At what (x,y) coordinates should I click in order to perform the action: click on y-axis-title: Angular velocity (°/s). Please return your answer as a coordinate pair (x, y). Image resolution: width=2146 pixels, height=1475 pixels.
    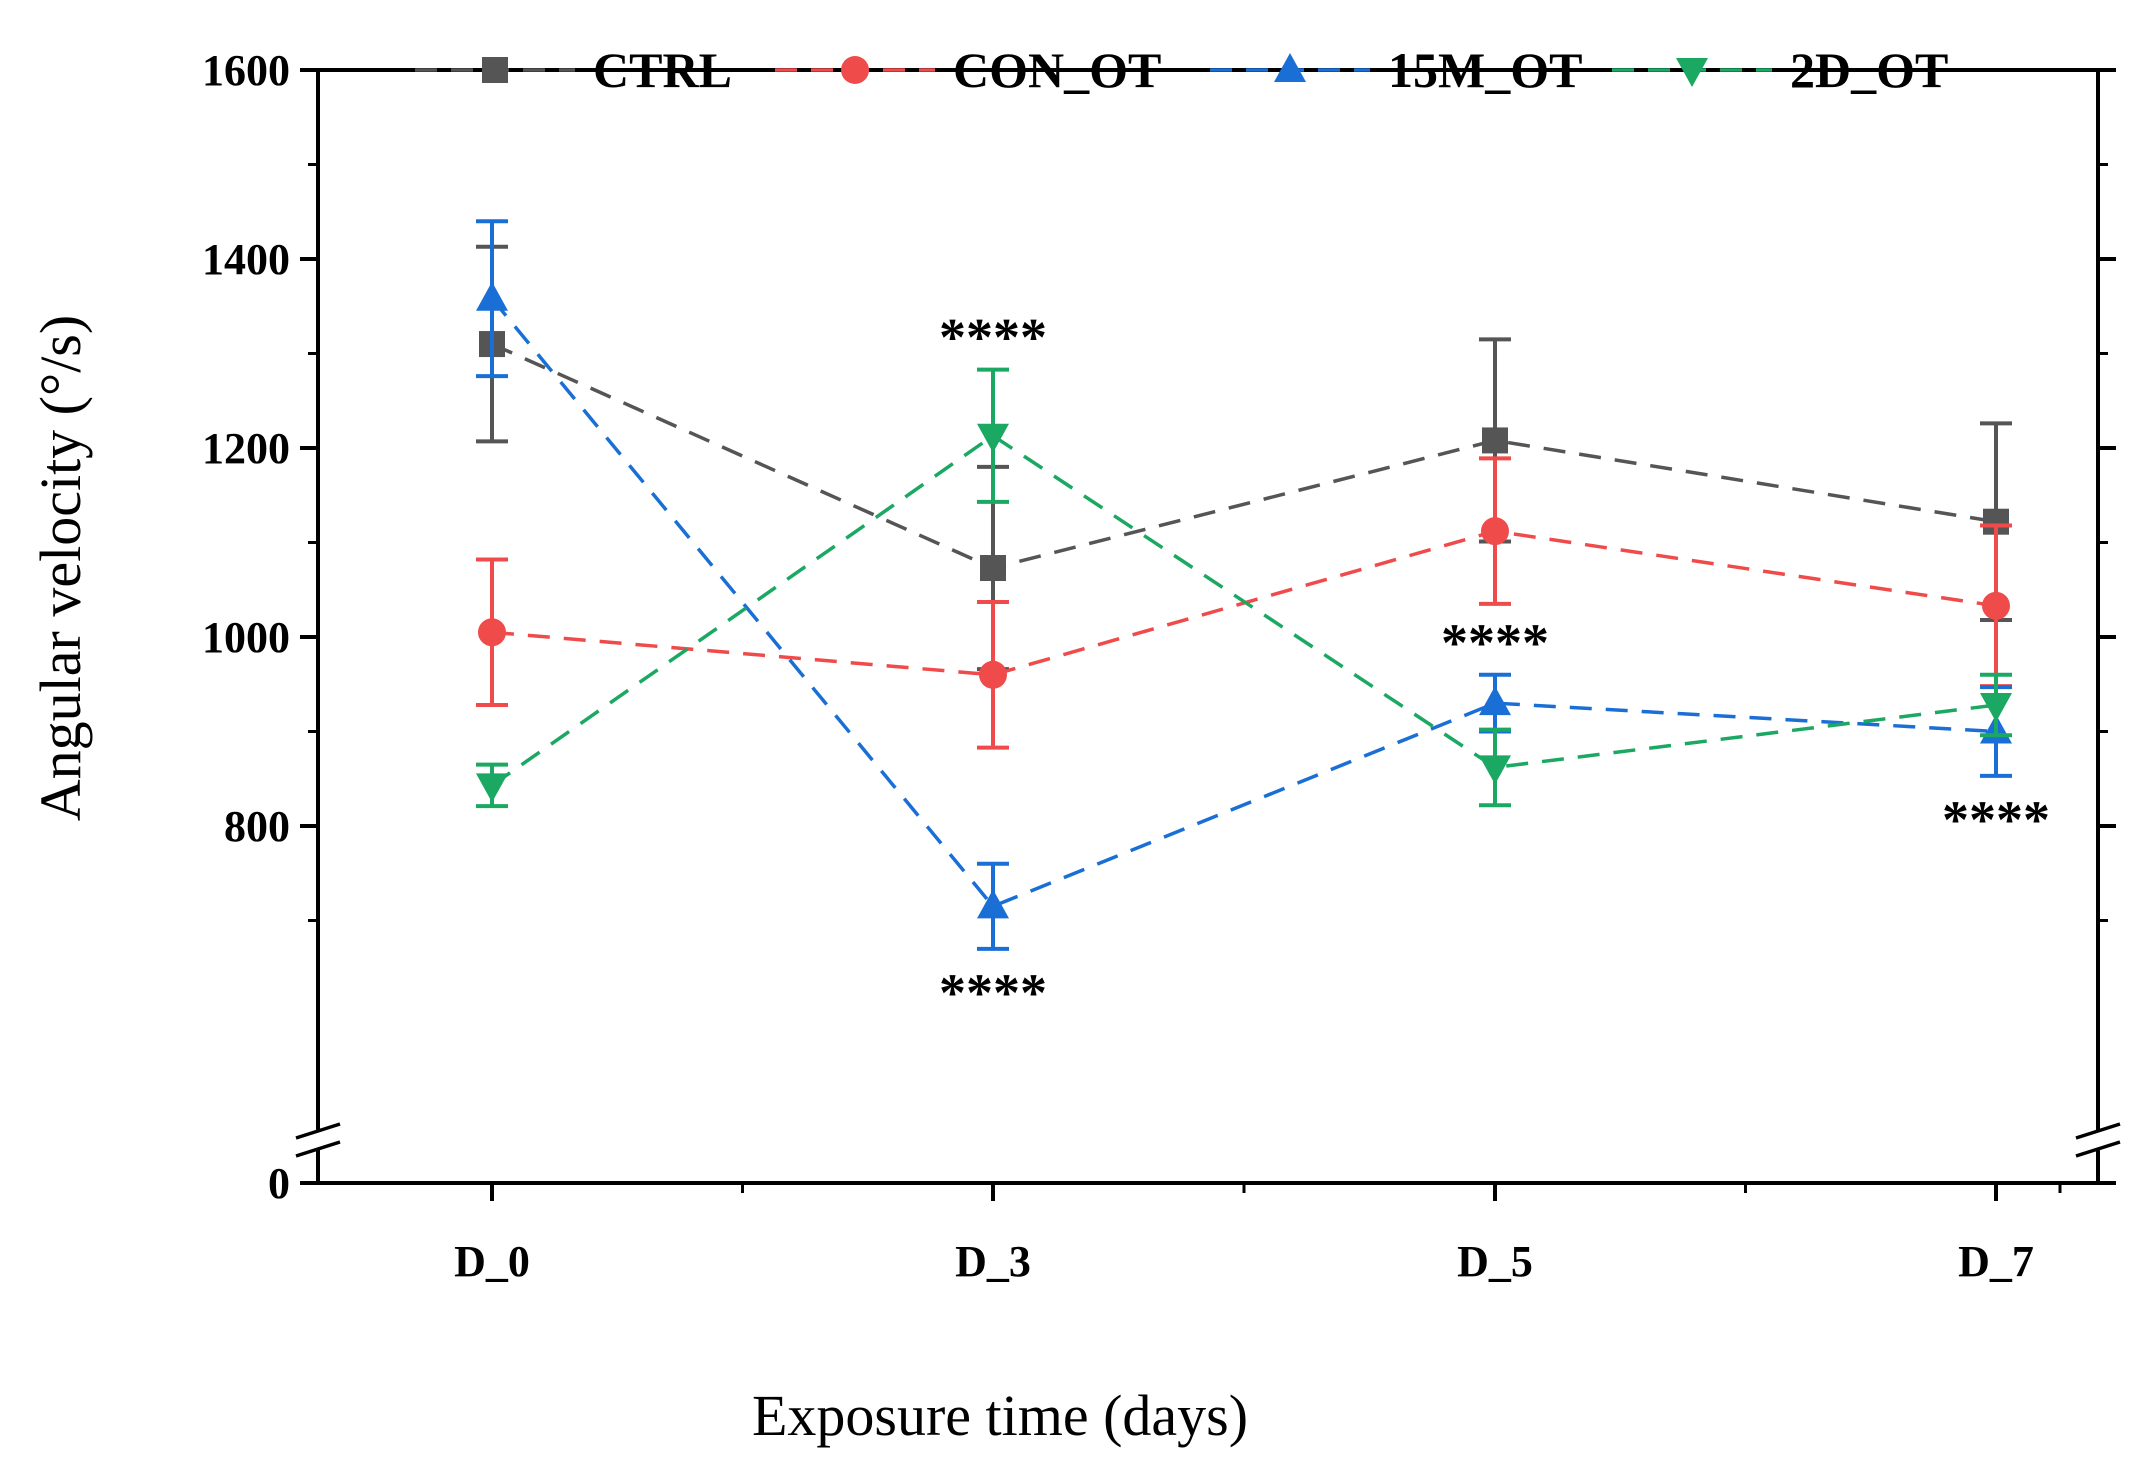
    Looking at the image, I should click on (60, 568).